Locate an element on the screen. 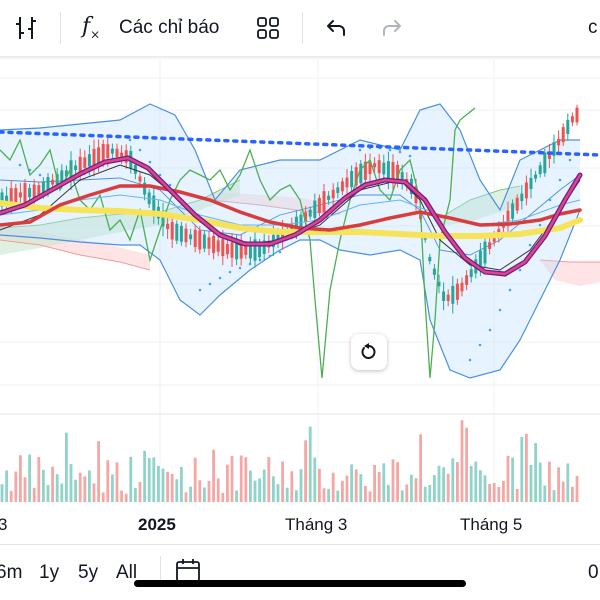  toolbar-cut-label: c is located at coordinates (593, 27).